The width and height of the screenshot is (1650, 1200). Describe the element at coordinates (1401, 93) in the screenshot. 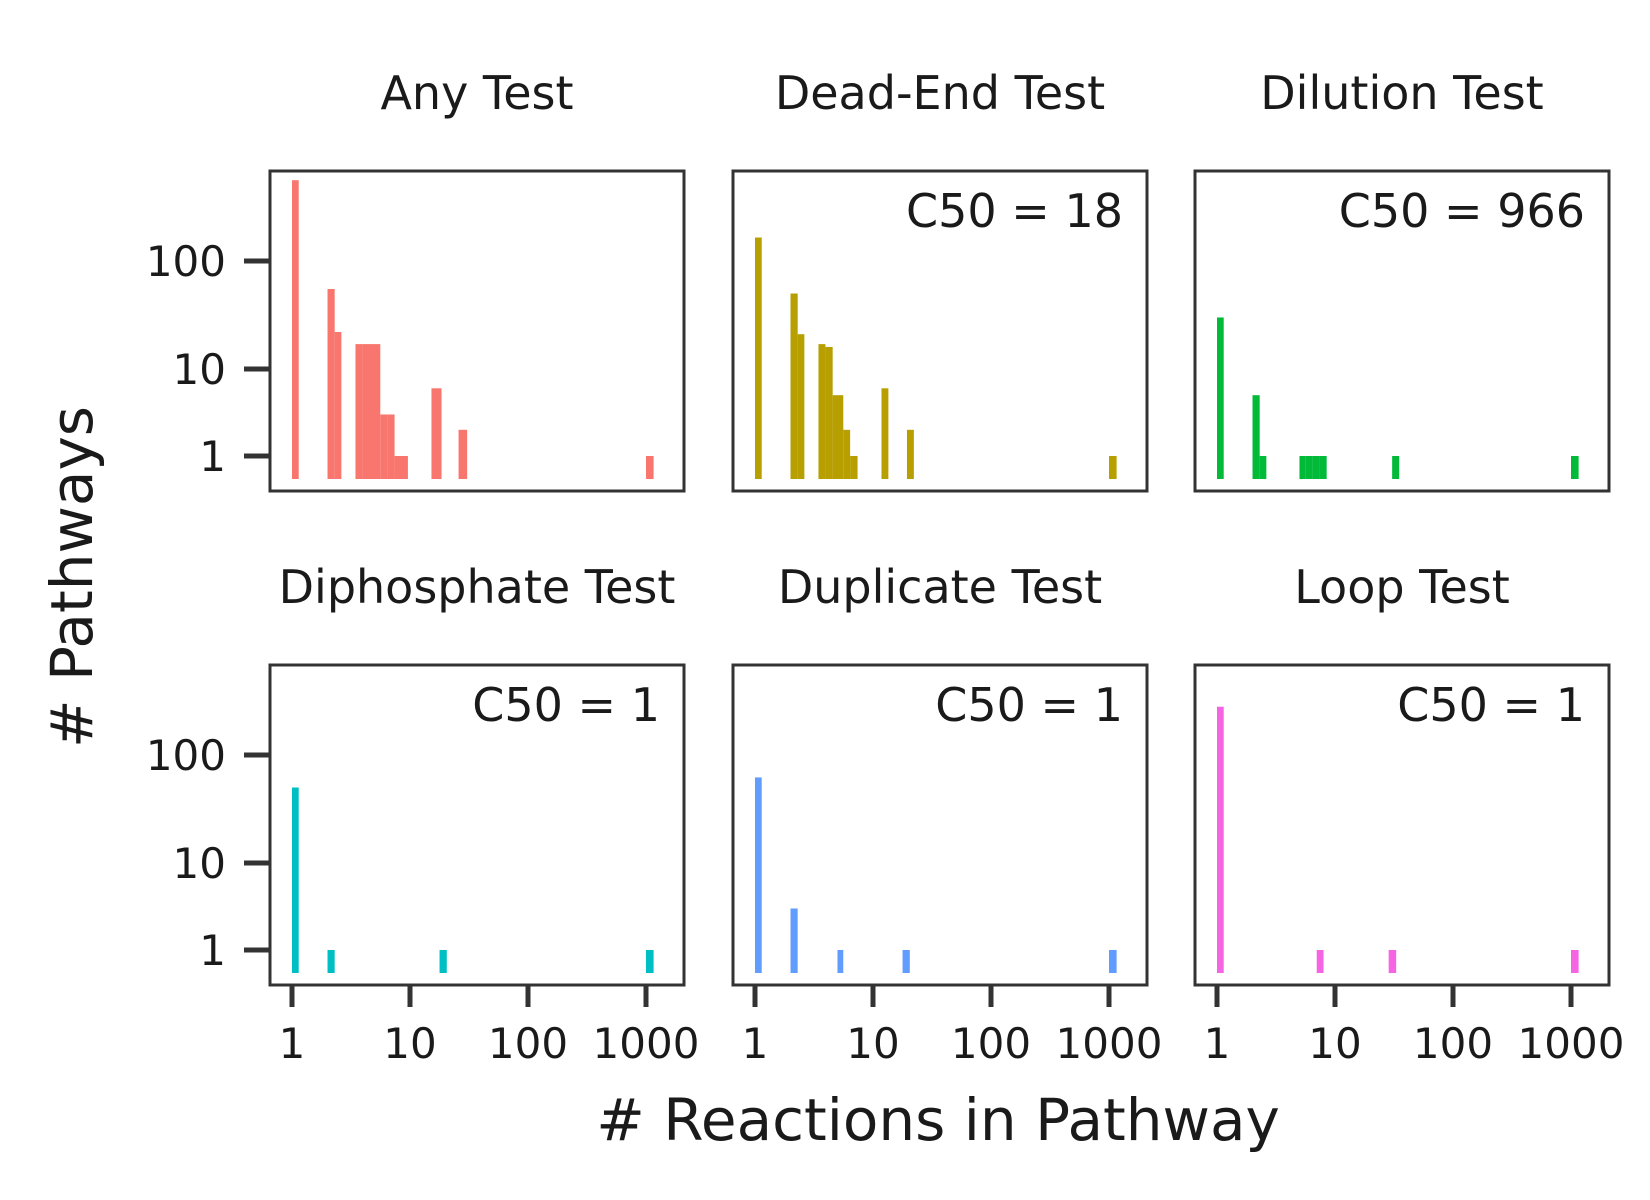

I see `panel-title: Dilution Test` at that location.